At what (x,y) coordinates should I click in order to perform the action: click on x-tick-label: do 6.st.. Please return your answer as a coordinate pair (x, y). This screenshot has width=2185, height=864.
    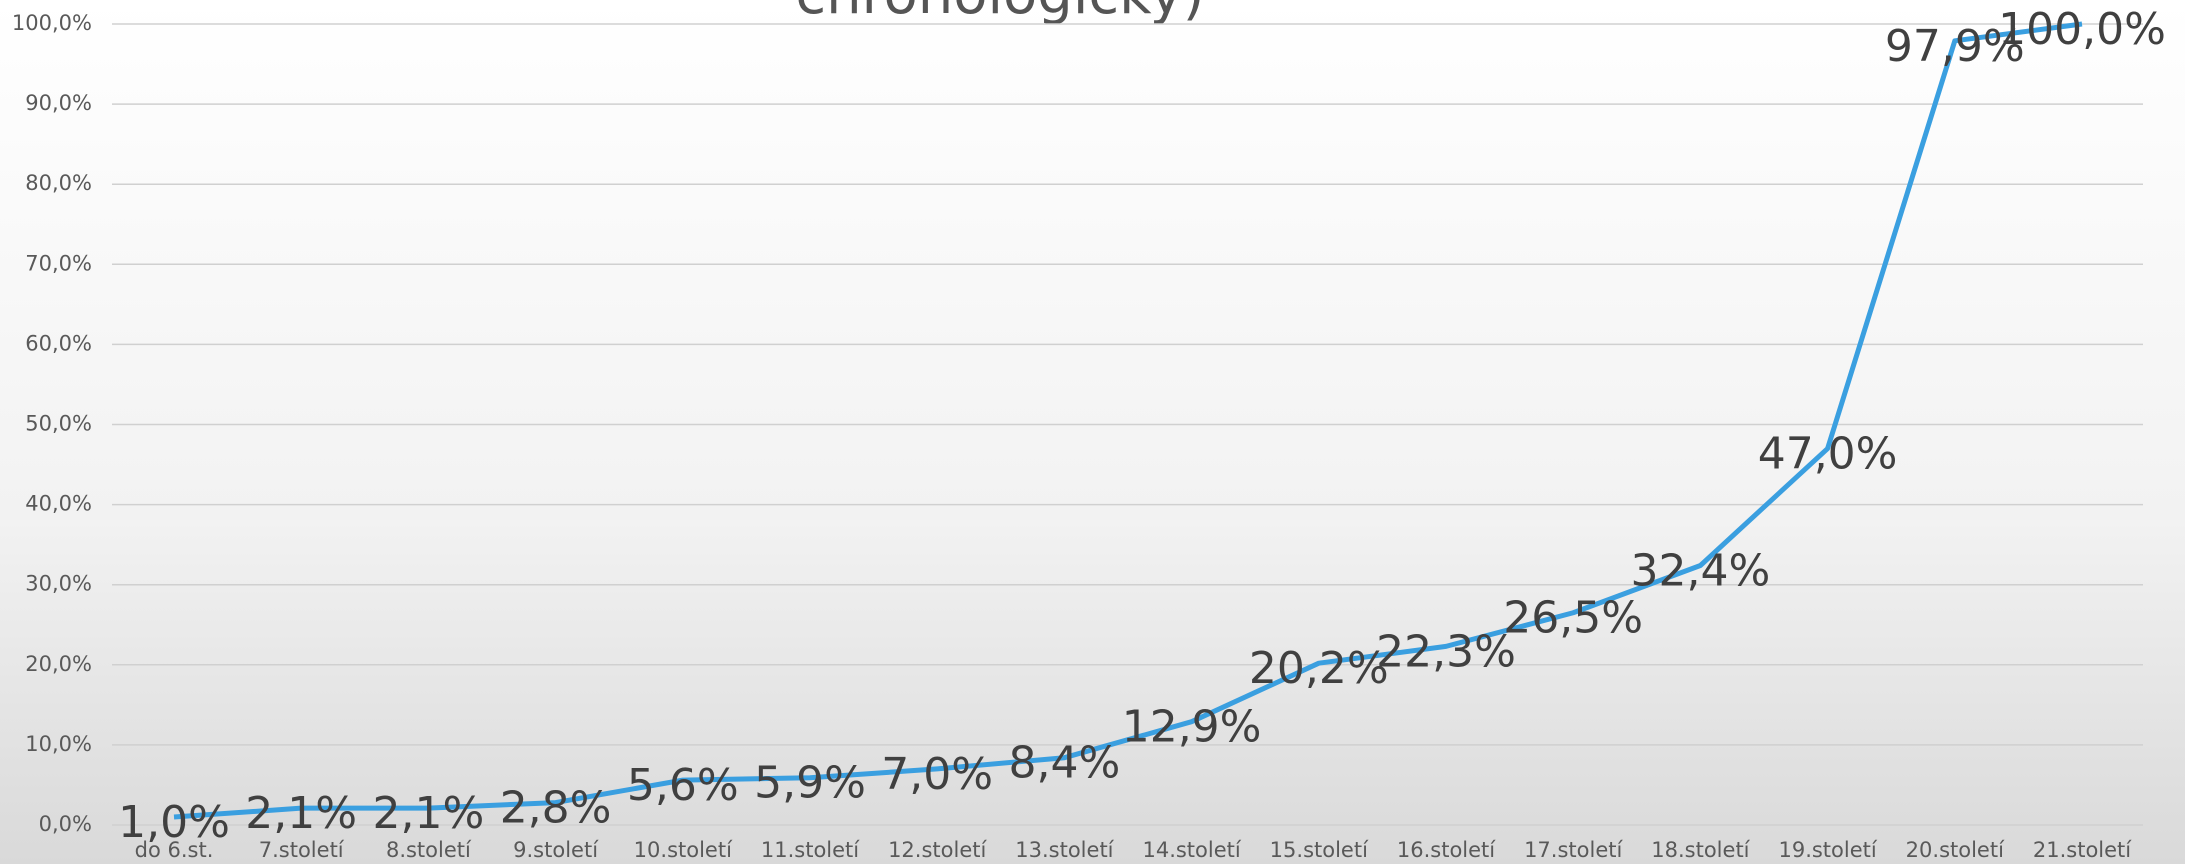
    Looking at the image, I should click on (174, 850).